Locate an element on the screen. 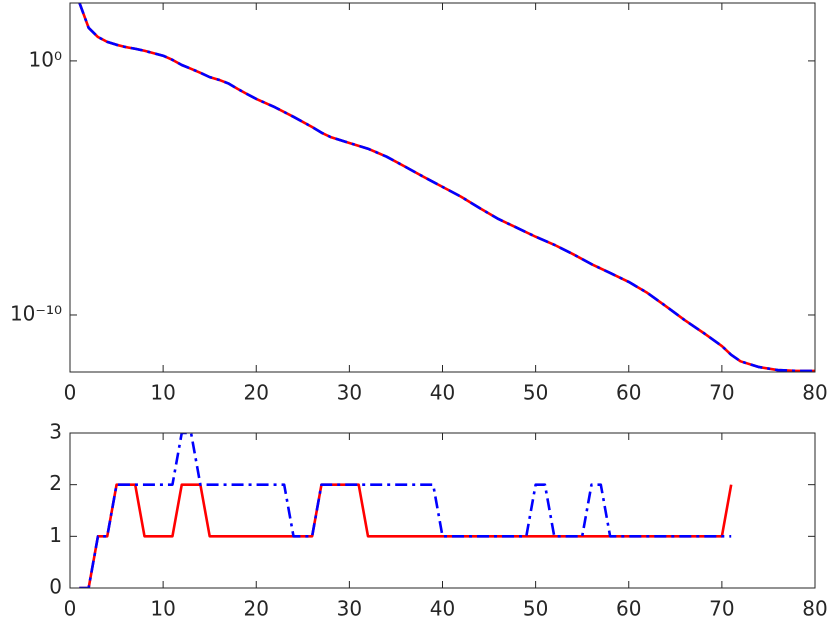 This screenshot has width=830, height=627. y-tick-label: 1 is located at coordinates (55, 535).